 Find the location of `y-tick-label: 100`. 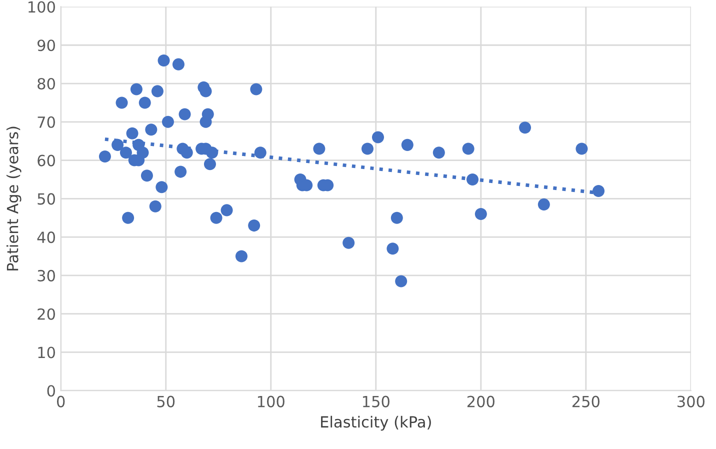

y-tick-label: 100 is located at coordinates (41, 7).